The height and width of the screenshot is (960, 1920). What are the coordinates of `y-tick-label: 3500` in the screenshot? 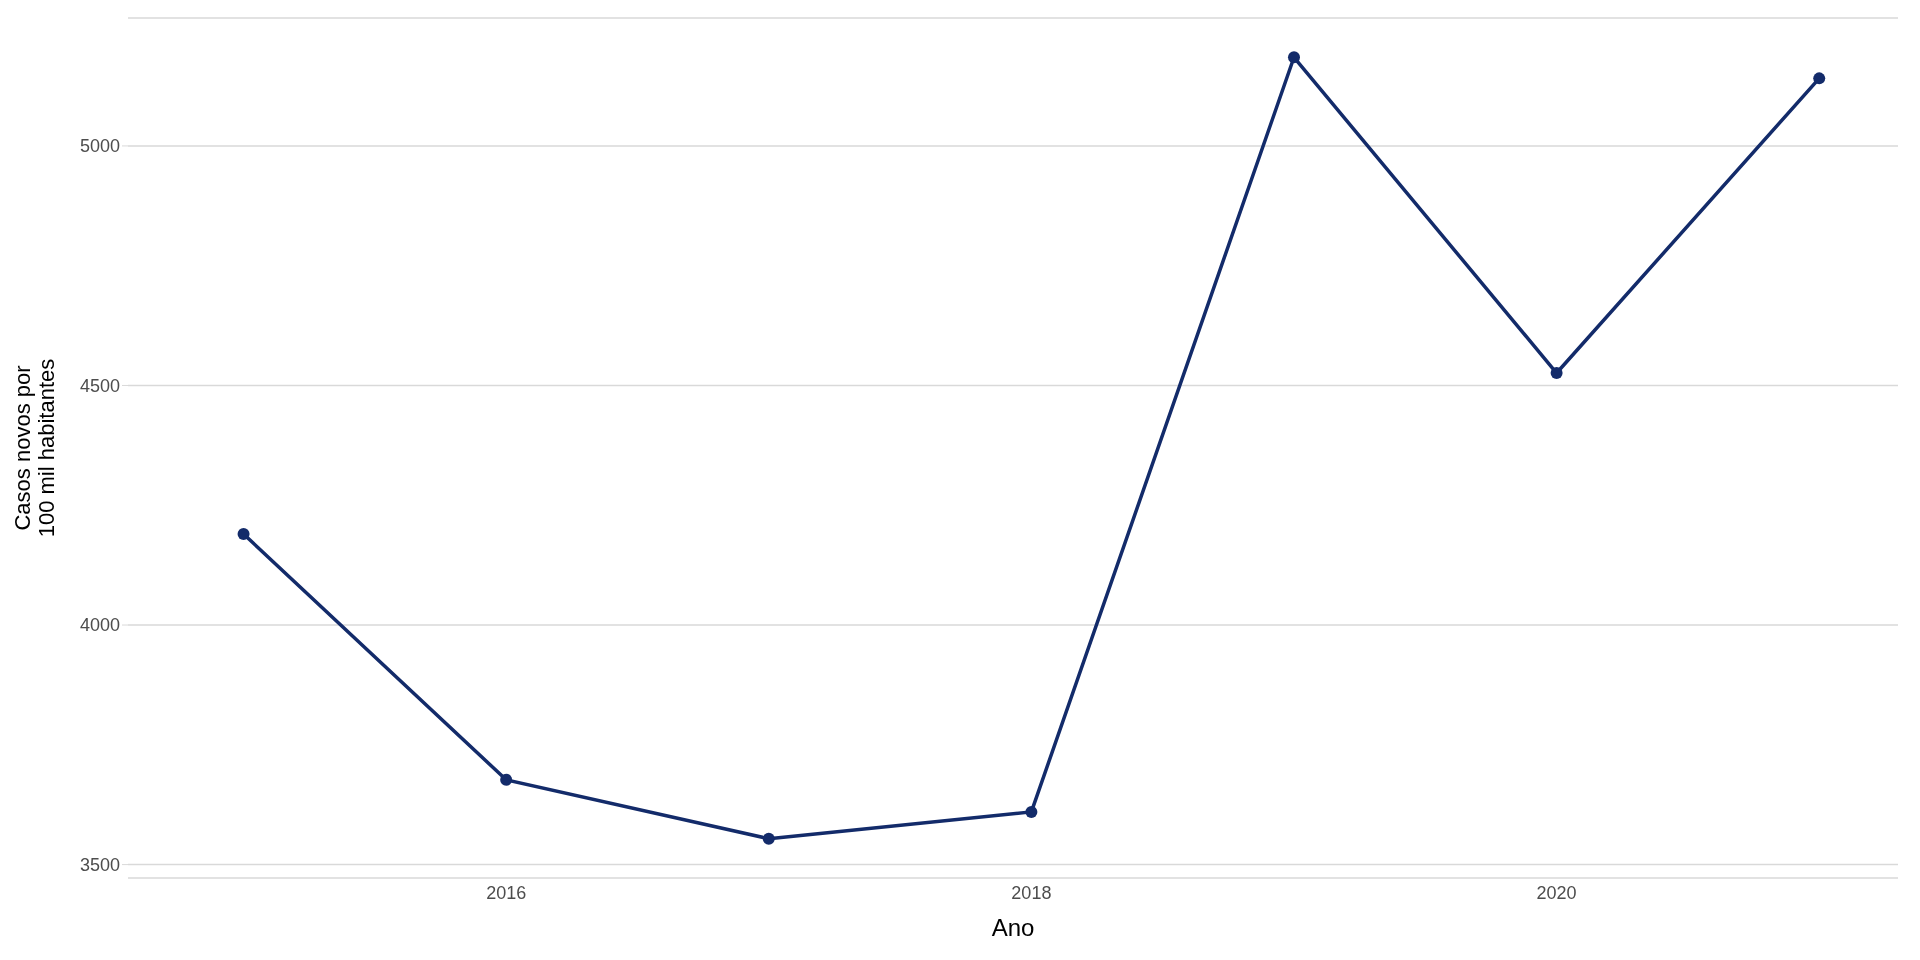 It's located at (99, 864).